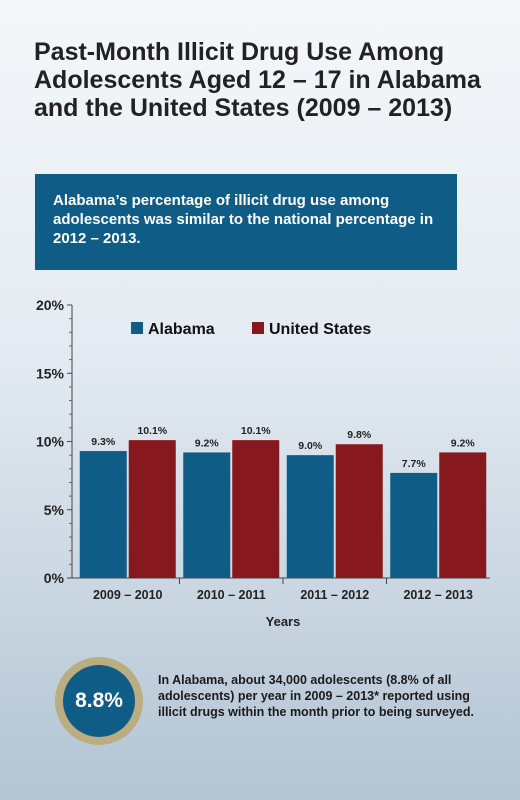  I want to click on x-tick-label: 2012 – 2013, so click(438, 595).